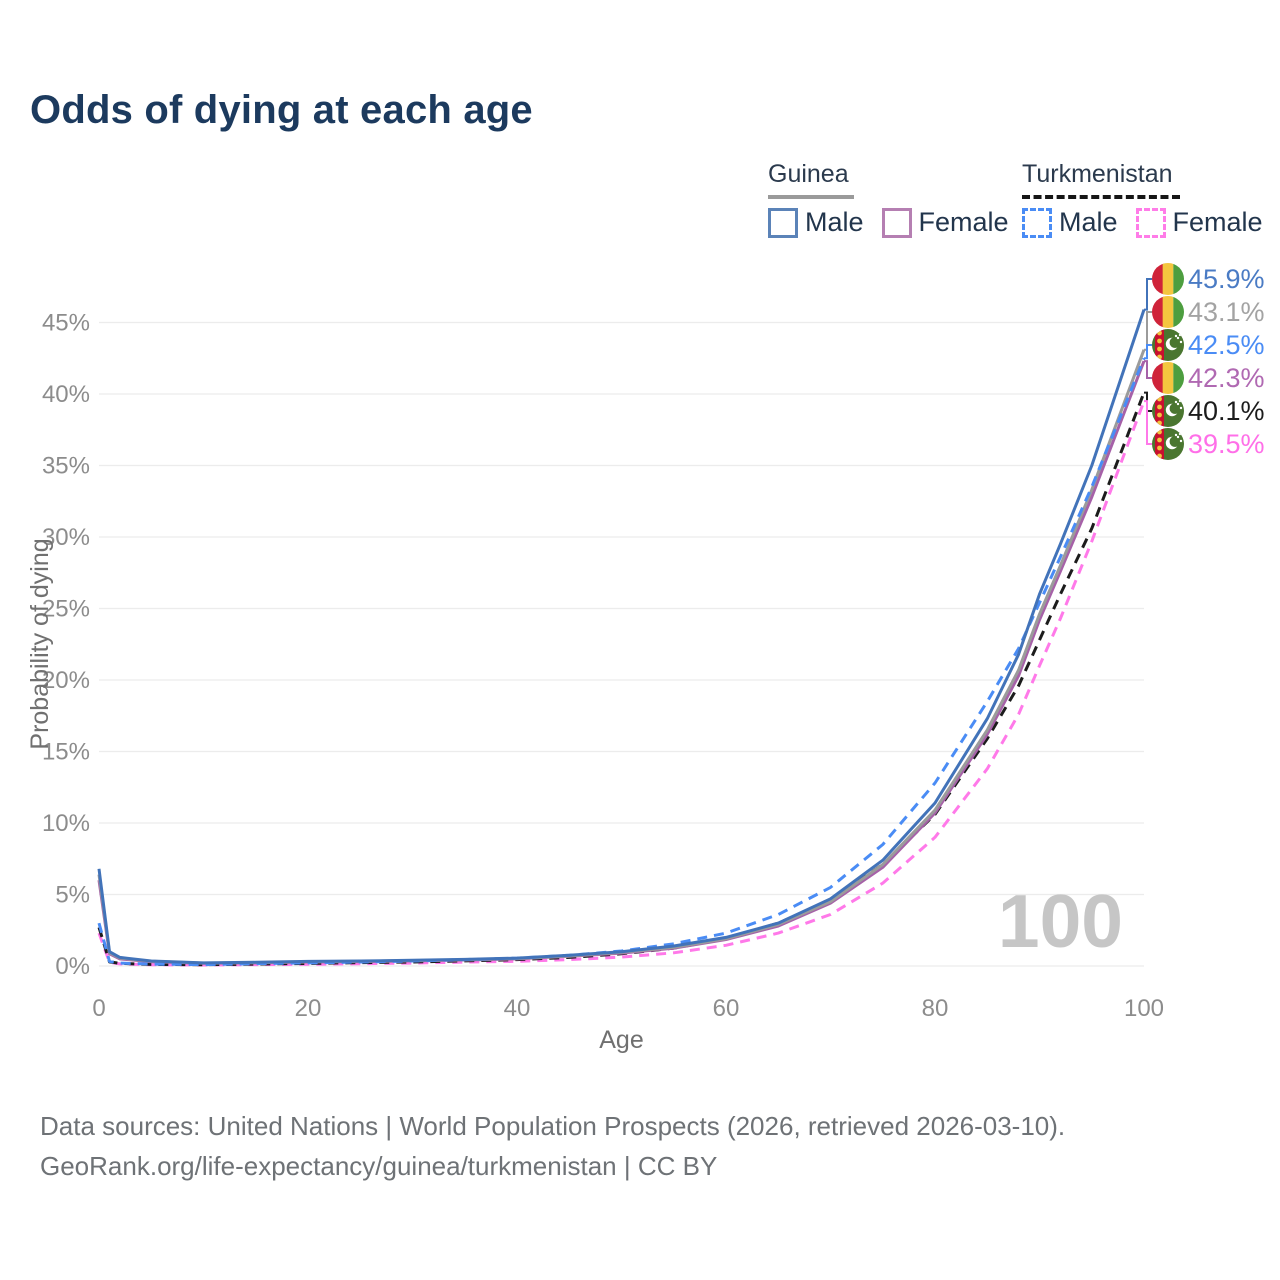  Describe the element at coordinates (1101, 197) in the screenshot. I see `legend-underline-dashed` at that location.